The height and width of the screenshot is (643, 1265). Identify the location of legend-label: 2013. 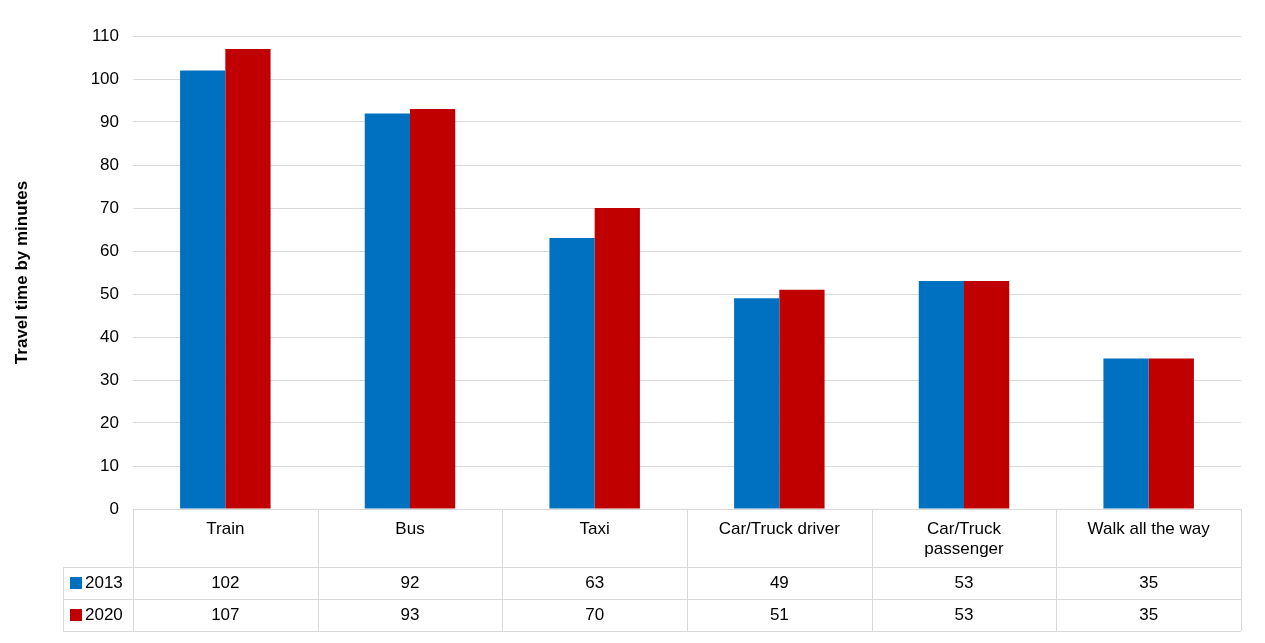
(104, 582).